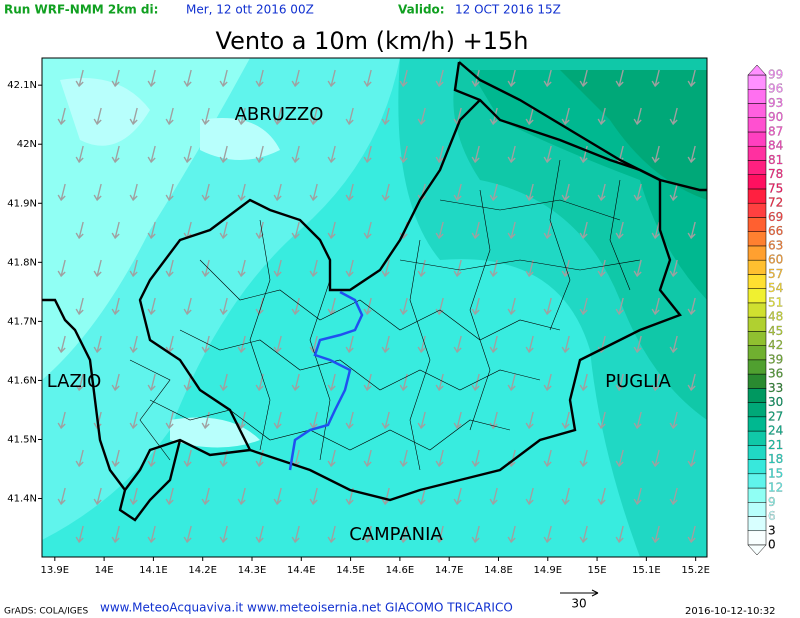 This screenshot has width=800, height=618. What do you see at coordinates (775, 188) in the screenshot?
I see `colorbar-label: 75` at bounding box center [775, 188].